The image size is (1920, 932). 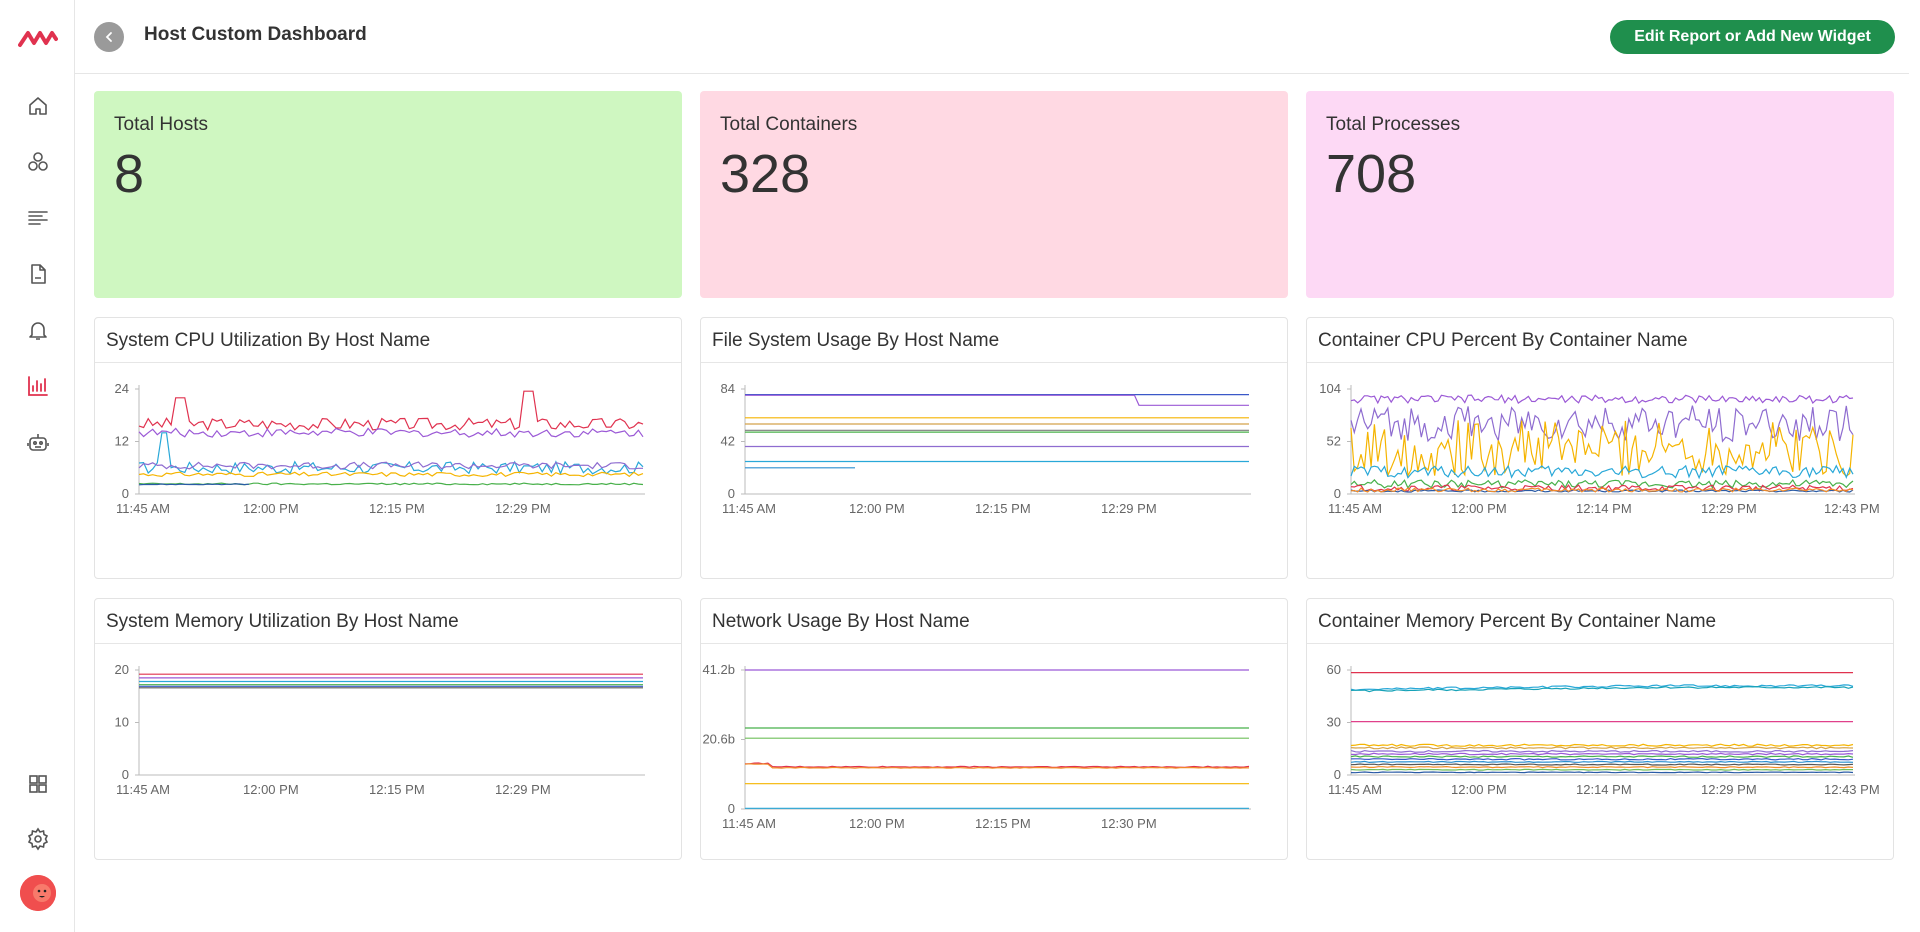 What do you see at coordinates (1330, 388) in the screenshot?
I see `y-tick-label: 104` at bounding box center [1330, 388].